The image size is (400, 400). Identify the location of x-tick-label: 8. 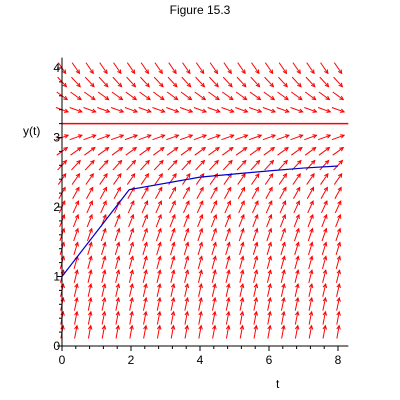
(338, 360).